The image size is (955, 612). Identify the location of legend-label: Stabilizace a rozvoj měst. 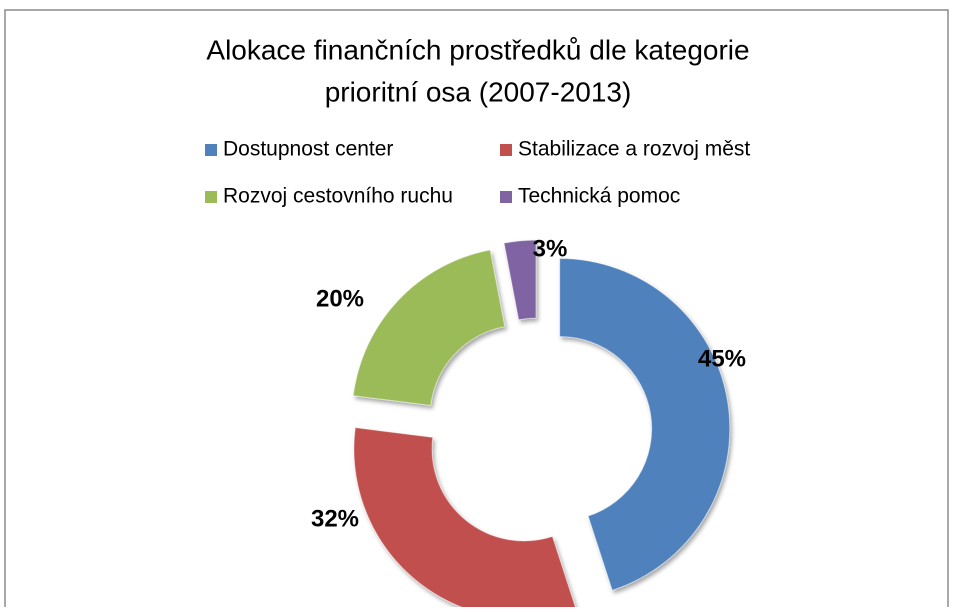
(634, 149).